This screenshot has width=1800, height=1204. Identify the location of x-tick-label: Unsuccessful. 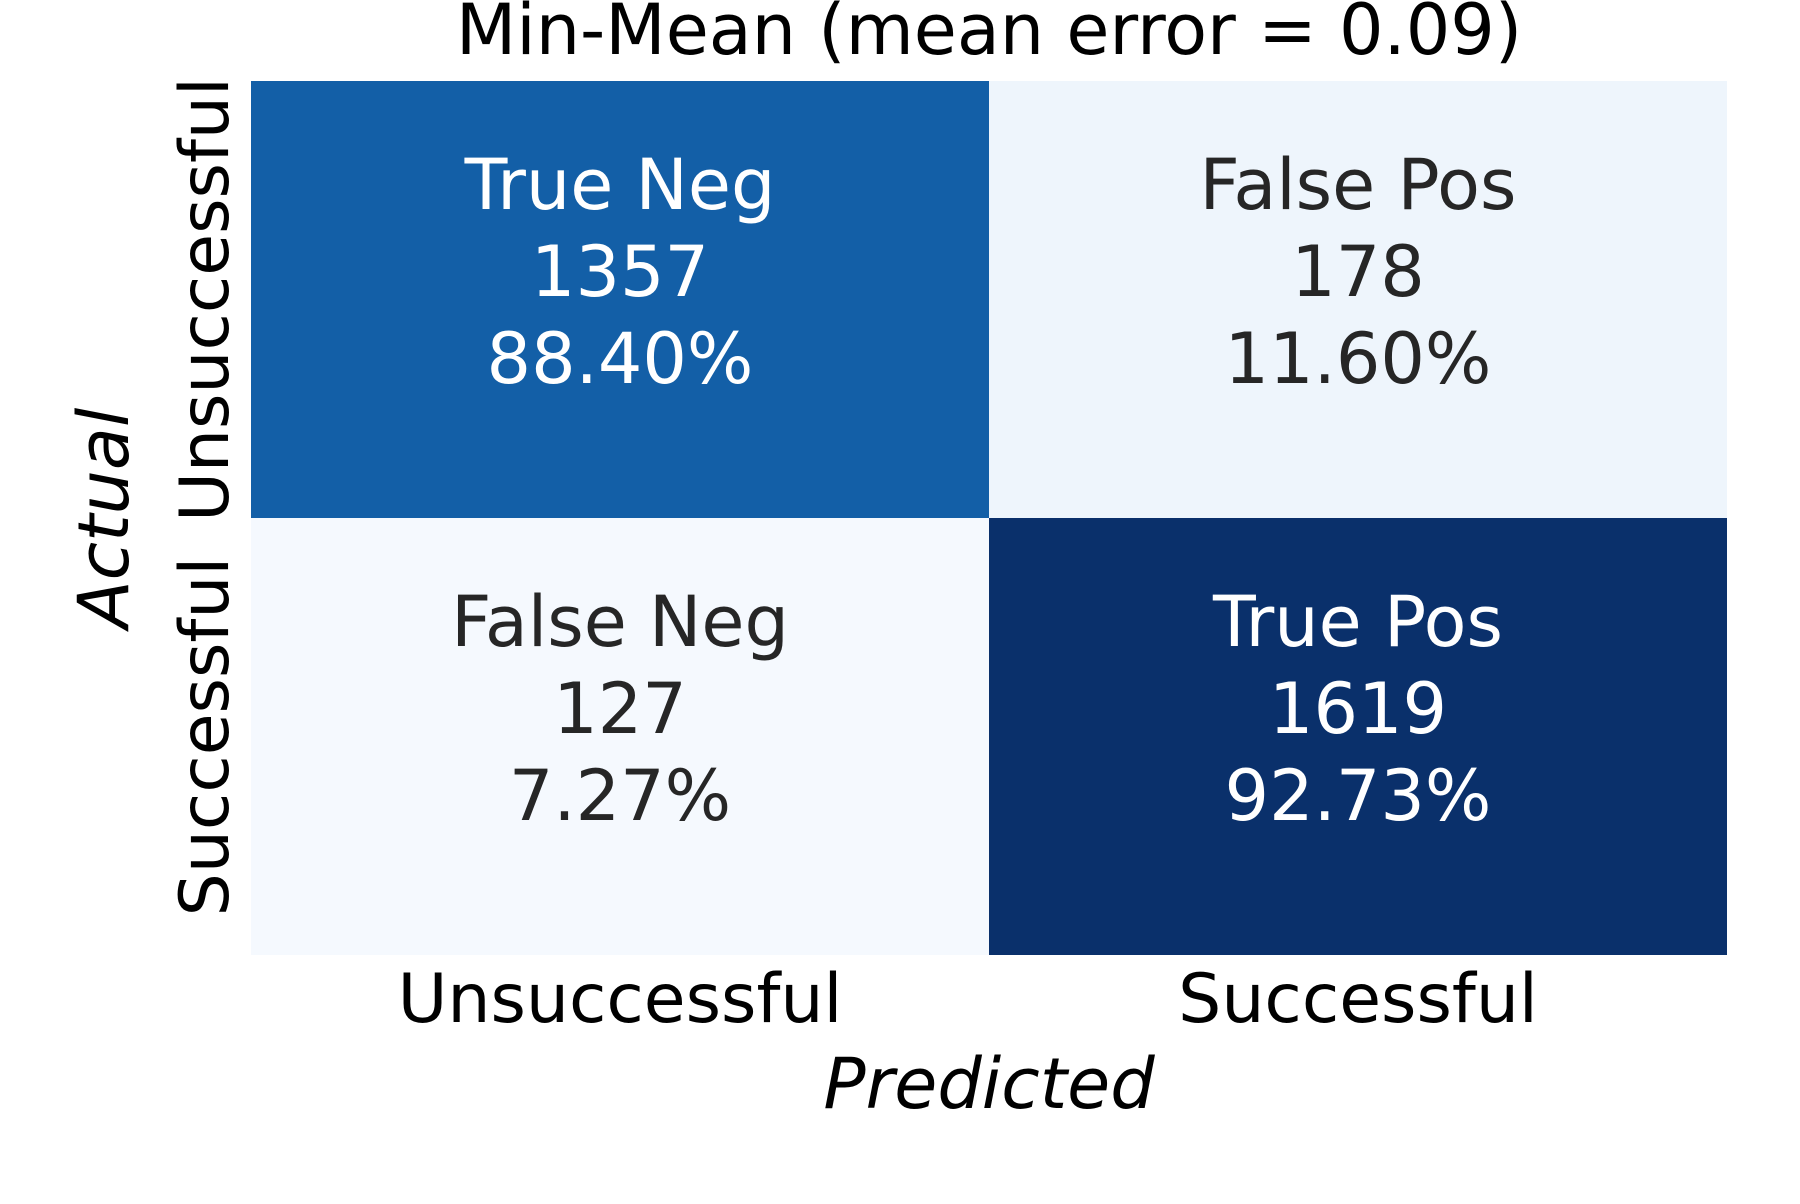
(620, 999).